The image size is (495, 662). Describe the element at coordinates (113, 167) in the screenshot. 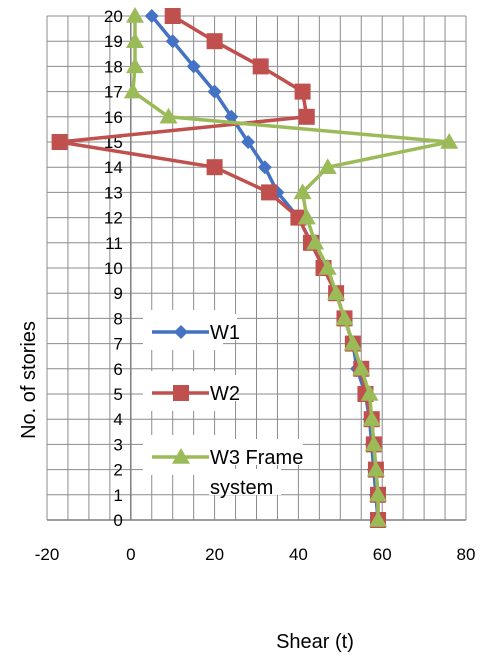

I see `y-tick-label: 14` at that location.